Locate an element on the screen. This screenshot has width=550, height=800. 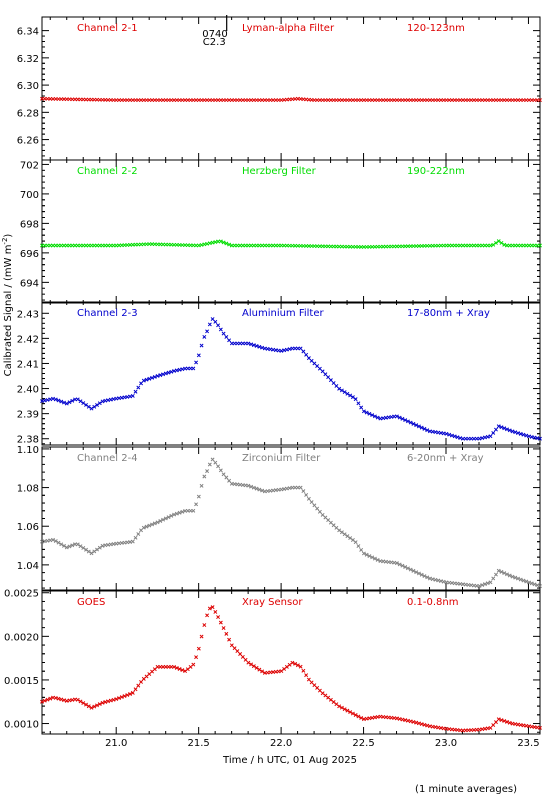
data-series is located at coordinates (291, 379).